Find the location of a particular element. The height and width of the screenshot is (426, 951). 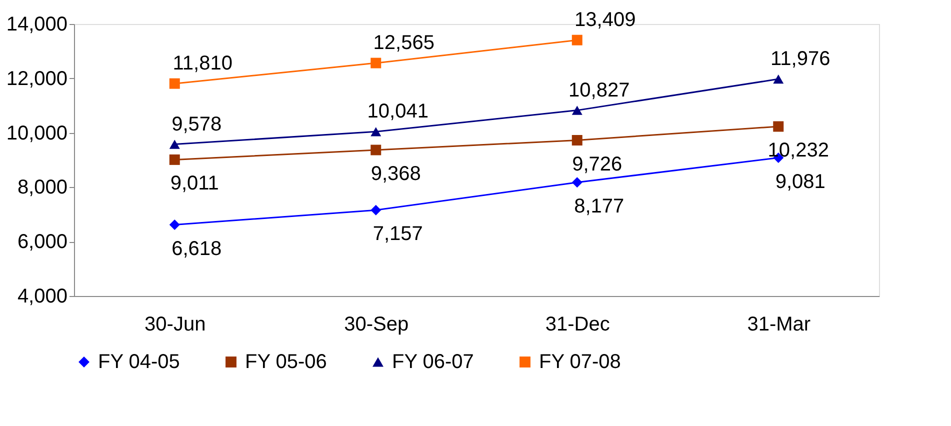

data-label: 9,081 is located at coordinates (800, 181).